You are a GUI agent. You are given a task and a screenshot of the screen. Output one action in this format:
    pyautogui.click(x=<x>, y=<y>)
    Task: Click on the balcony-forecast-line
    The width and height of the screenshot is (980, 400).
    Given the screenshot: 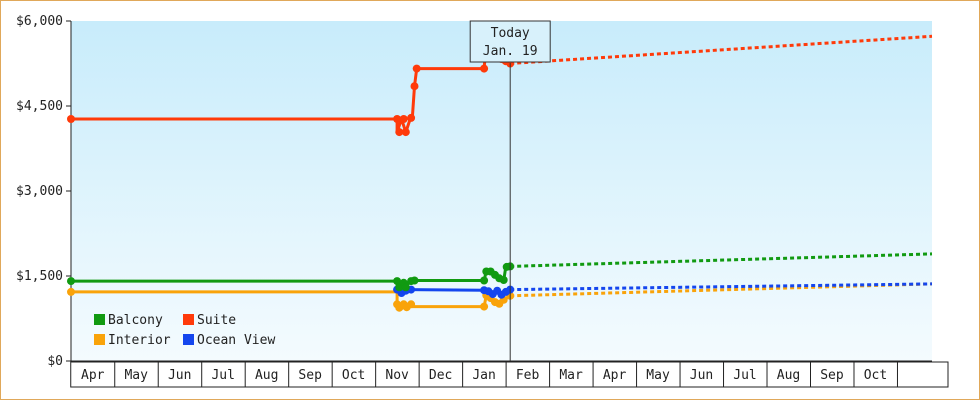 What is the action you would take?
    pyautogui.click(x=721, y=260)
    